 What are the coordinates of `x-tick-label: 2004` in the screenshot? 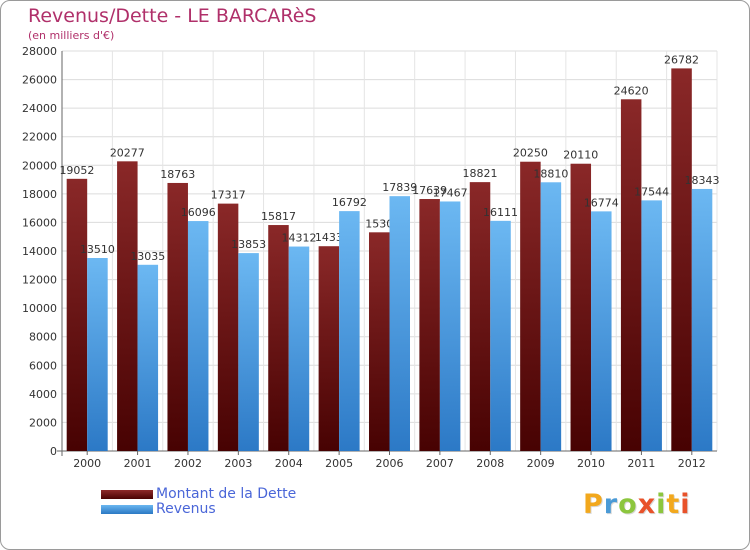 It's located at (289, 463).